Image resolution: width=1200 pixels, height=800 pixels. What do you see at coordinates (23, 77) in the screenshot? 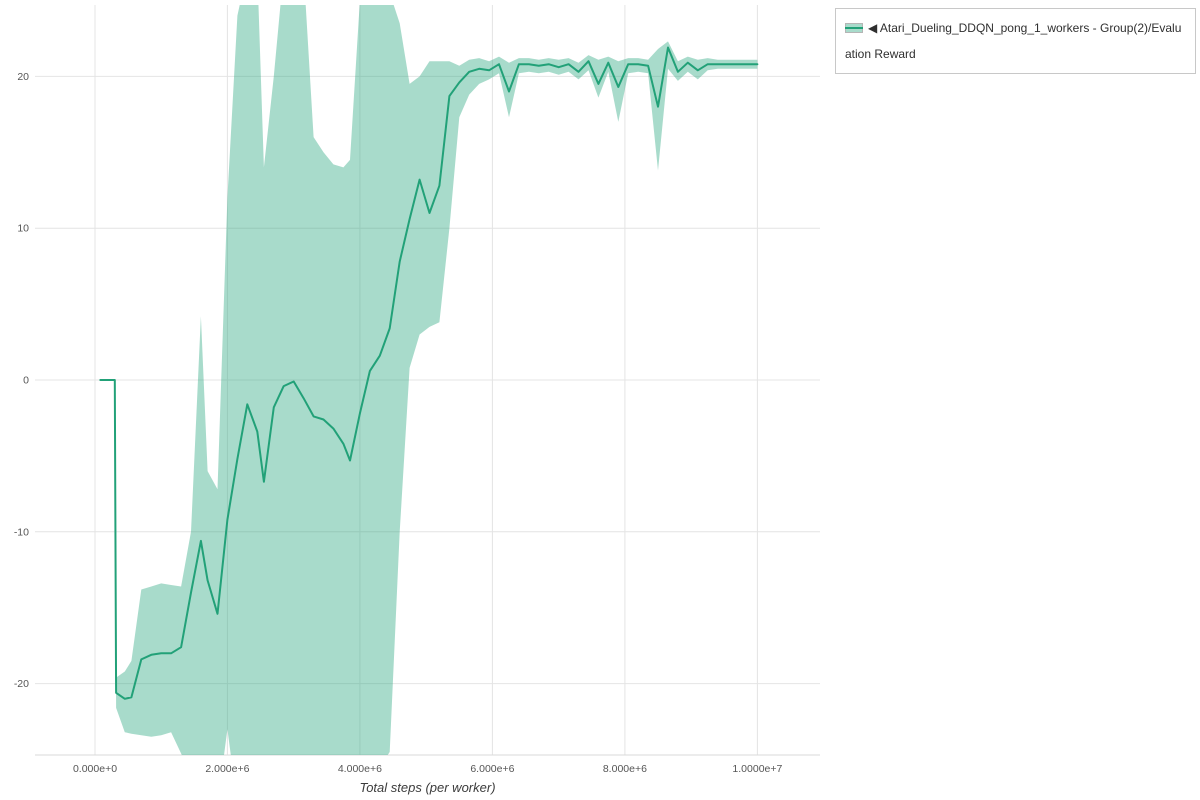
I see `y-tick-label: 20` at bounding box center [23, 77].